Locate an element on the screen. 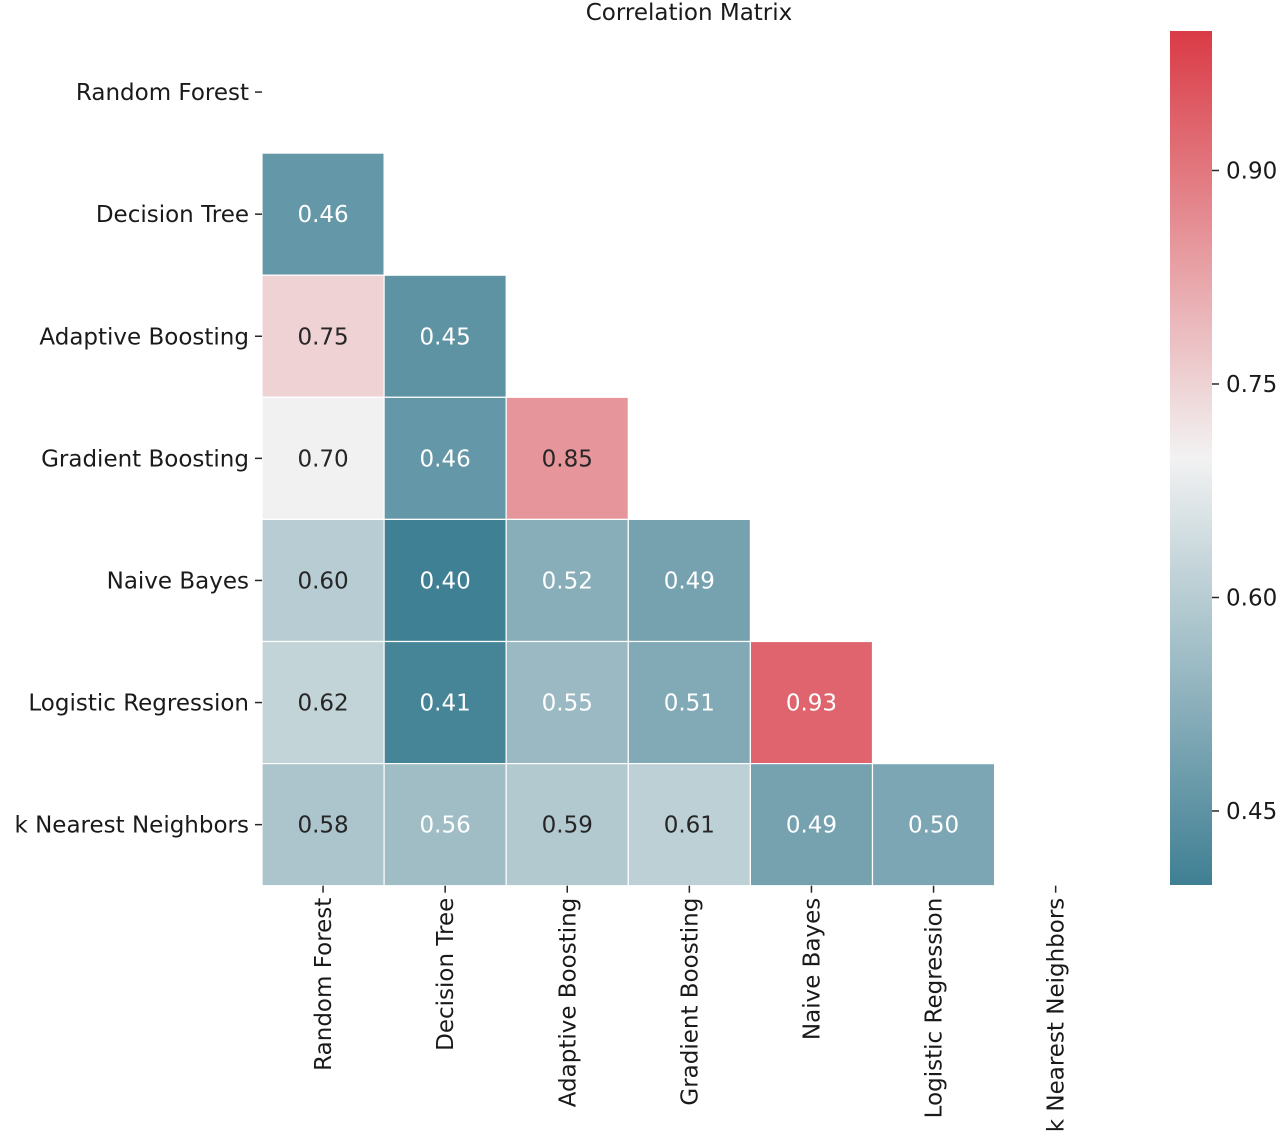 The width and height of the screenshot is (1280, 1148). row-label: Decision Tree is located at coordinates (172, 215).